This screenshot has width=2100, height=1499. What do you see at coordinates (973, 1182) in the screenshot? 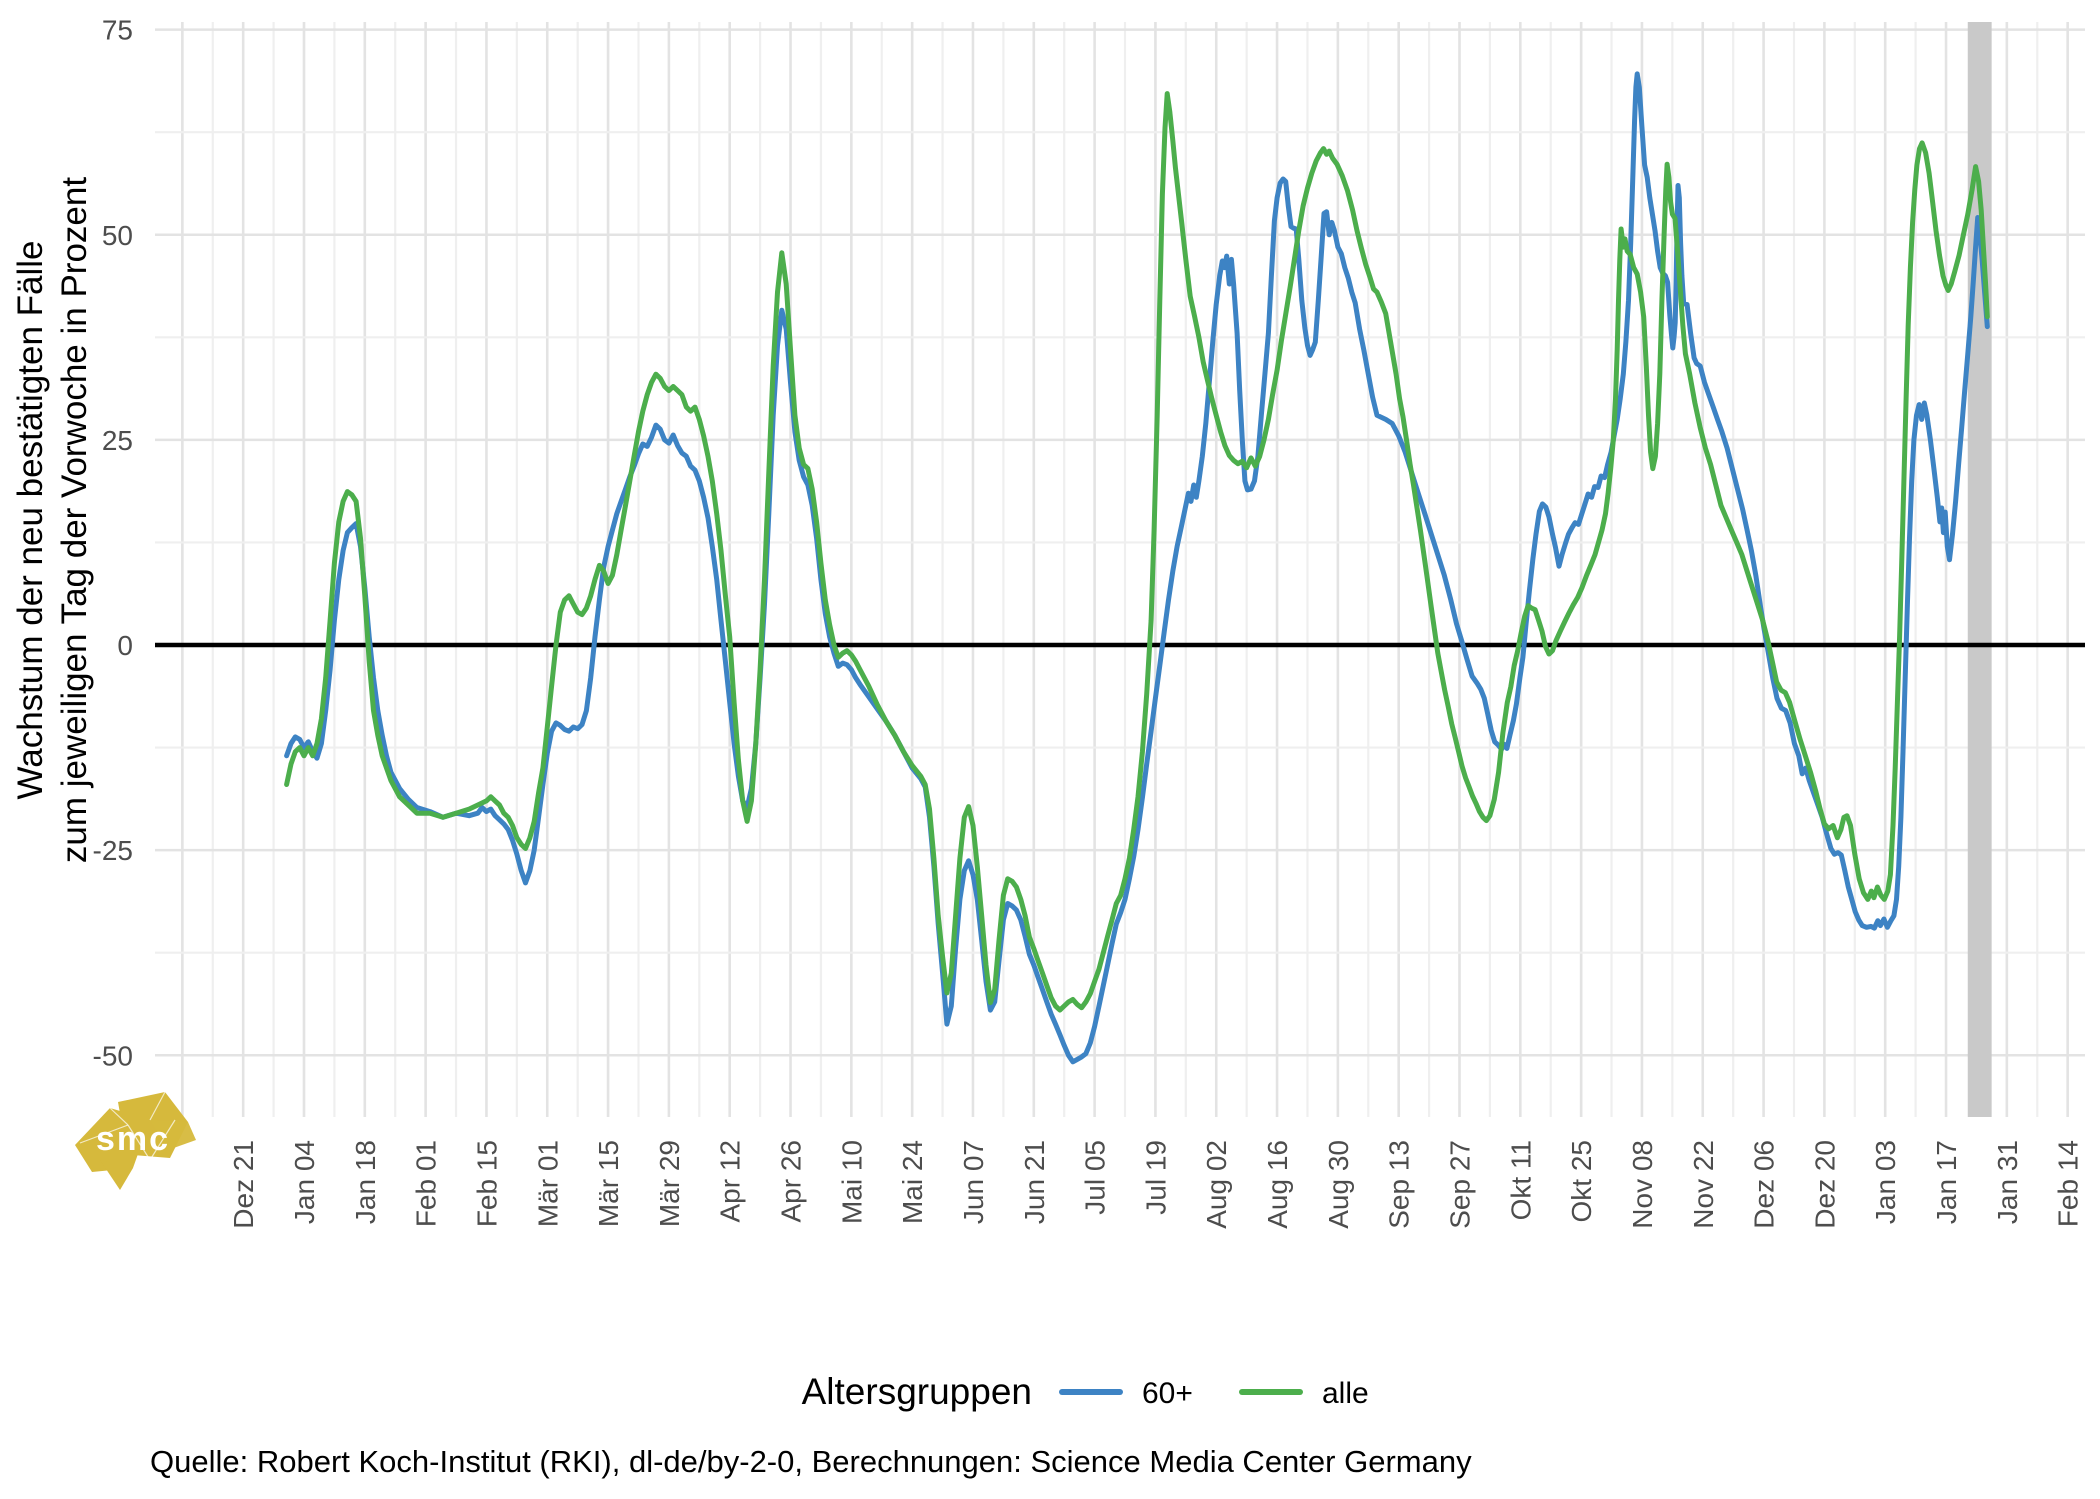
I see `x-tick-label: Jun 07` at bounding box center [973, 1182].